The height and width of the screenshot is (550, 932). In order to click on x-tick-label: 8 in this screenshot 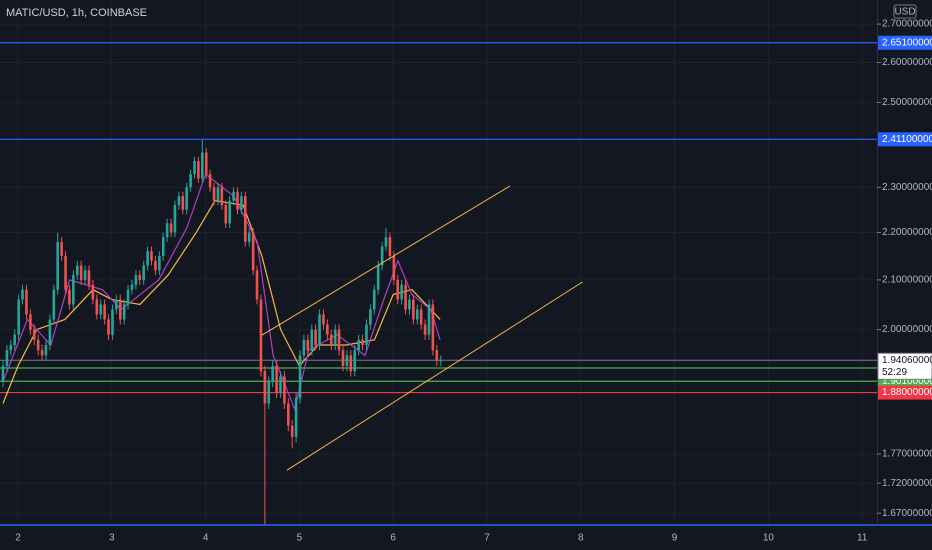, I will do `click(581, 538)`.